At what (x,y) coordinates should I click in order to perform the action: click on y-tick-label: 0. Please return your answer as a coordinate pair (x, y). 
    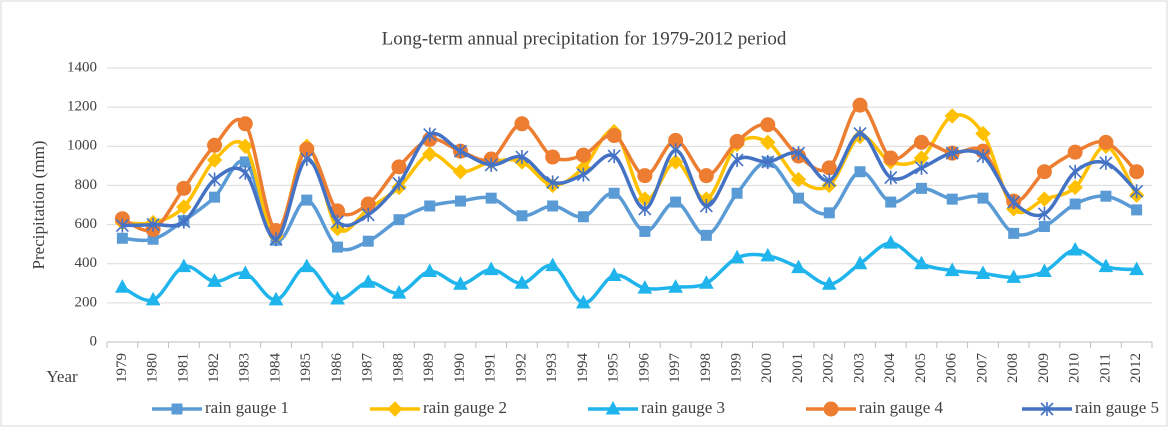
    Looking at the image, I should click on (94, 341).